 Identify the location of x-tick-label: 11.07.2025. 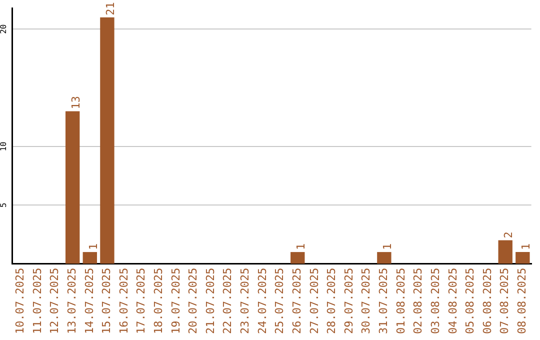
(37, 301).